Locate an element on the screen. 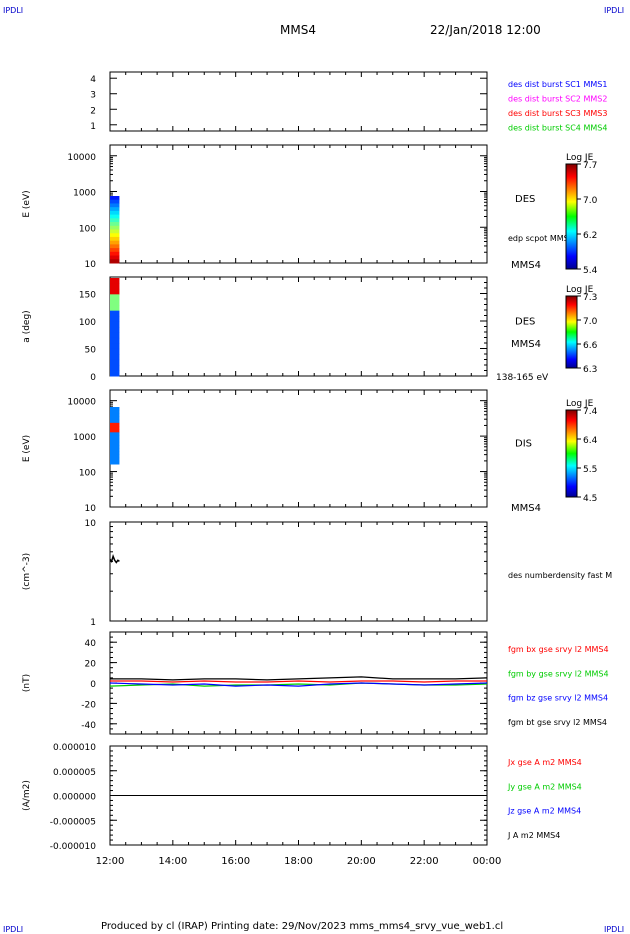  y-tick-label: 1000 is located at coordinates (84, 438).